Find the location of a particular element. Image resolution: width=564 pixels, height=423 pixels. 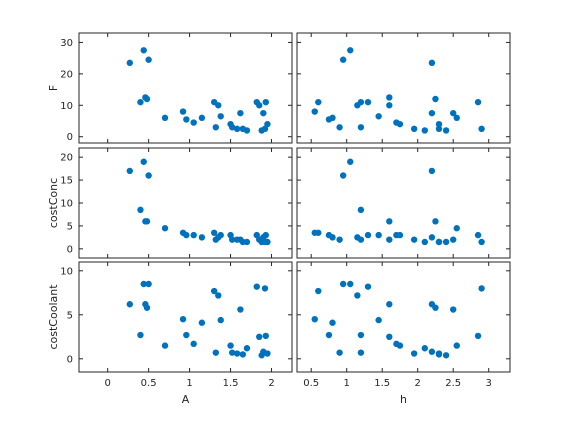

x-tick-label: 1.5 is located at coordinates (231, 383).